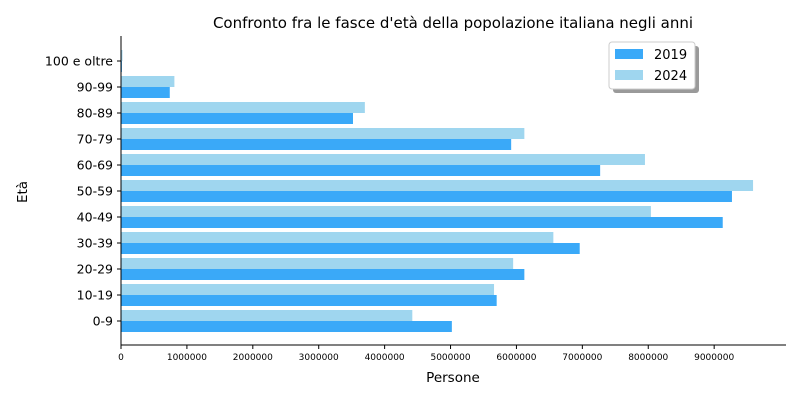 The width and height of the screenshot is (800, 400). Describe the element at coordinates (582, 358) in the screenshot. I see `x-tick-label: 7000000` at that location.